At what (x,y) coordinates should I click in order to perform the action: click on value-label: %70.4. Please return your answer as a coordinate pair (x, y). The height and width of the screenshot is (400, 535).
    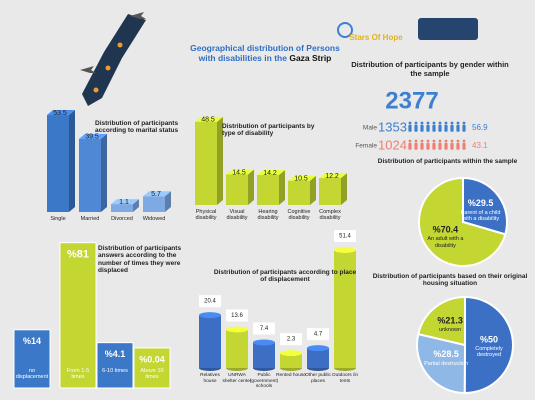
    Looking at the image, I should click on (446, 230).